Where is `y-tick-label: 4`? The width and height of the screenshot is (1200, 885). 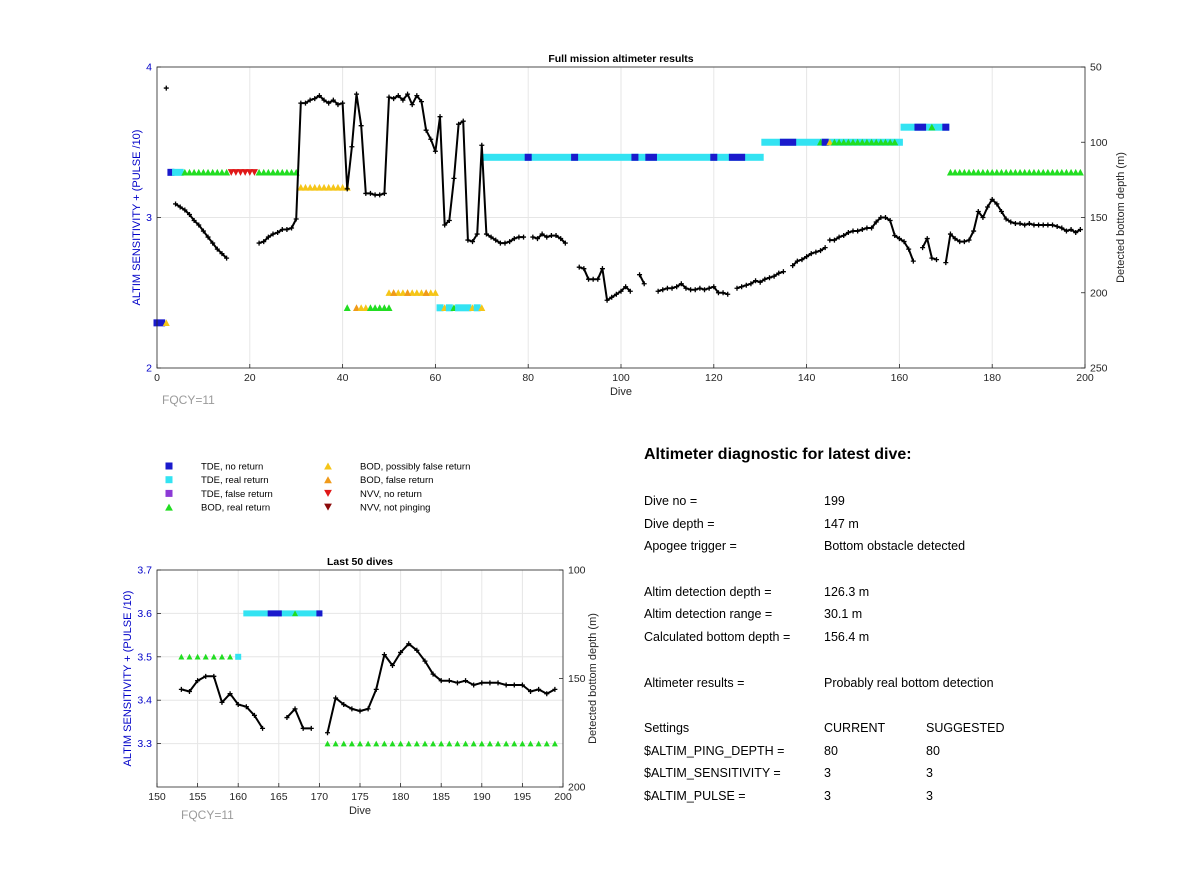
y-tick-label: 4 is located at coordinates (149, 68).